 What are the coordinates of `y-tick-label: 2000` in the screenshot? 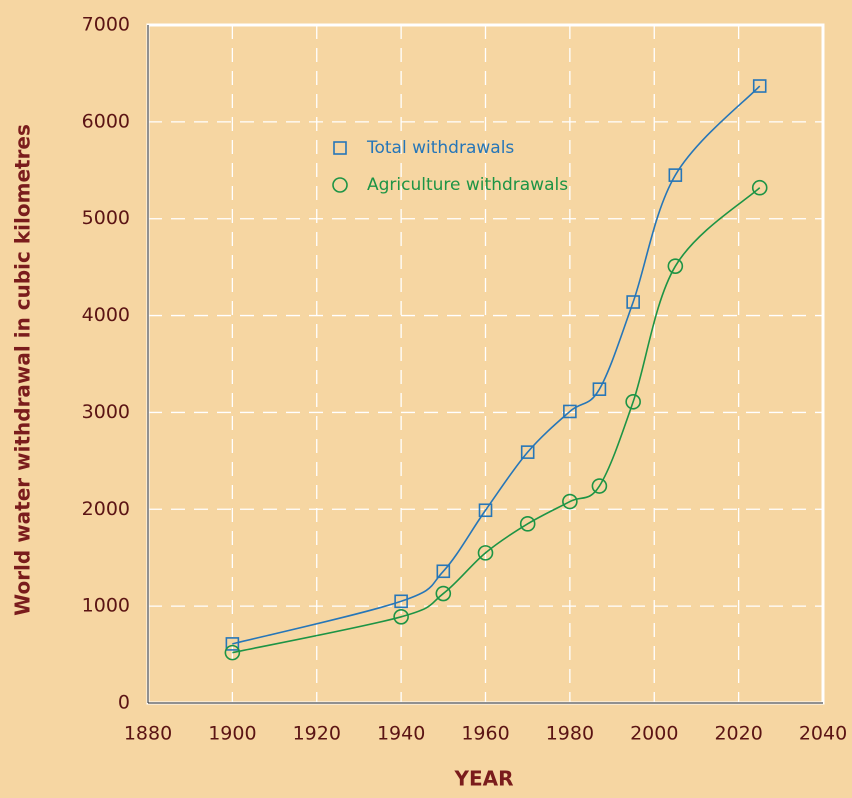 It's located at (106, 509).